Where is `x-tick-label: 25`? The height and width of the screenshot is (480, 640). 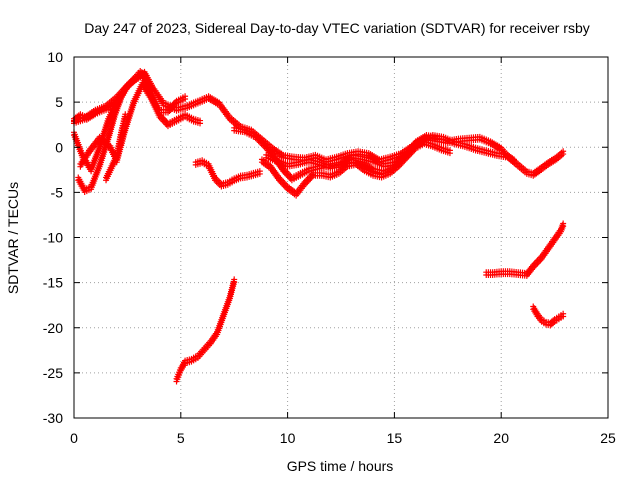
x-tick-label: 25 is located at coordinates (608, 438).